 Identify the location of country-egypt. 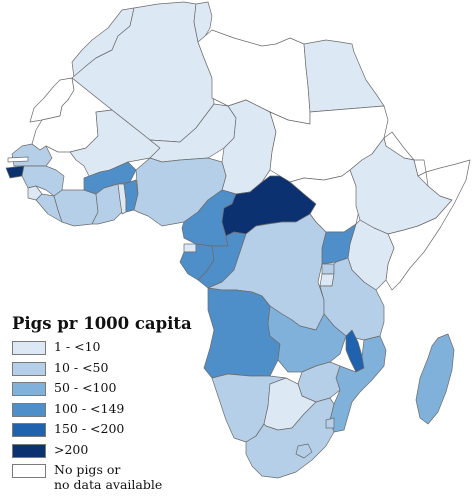
(344, 76).